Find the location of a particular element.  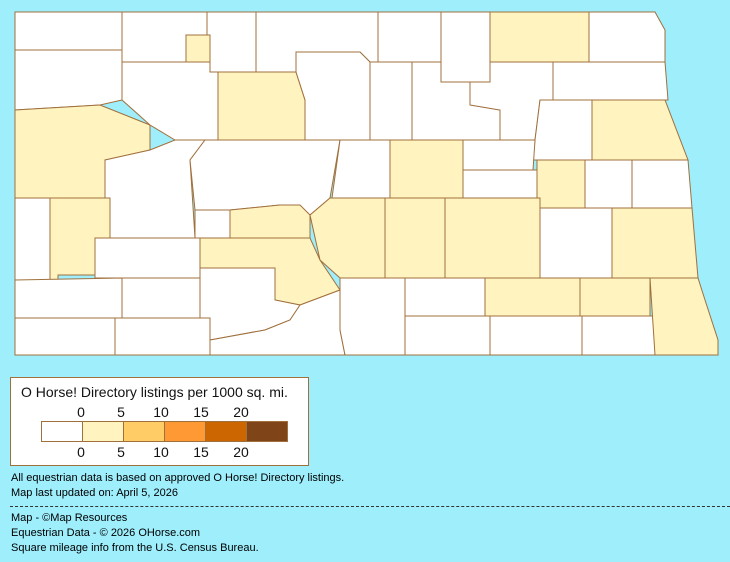

map-credit: Map - ©Map Resources is located at coordinates (69, 518).